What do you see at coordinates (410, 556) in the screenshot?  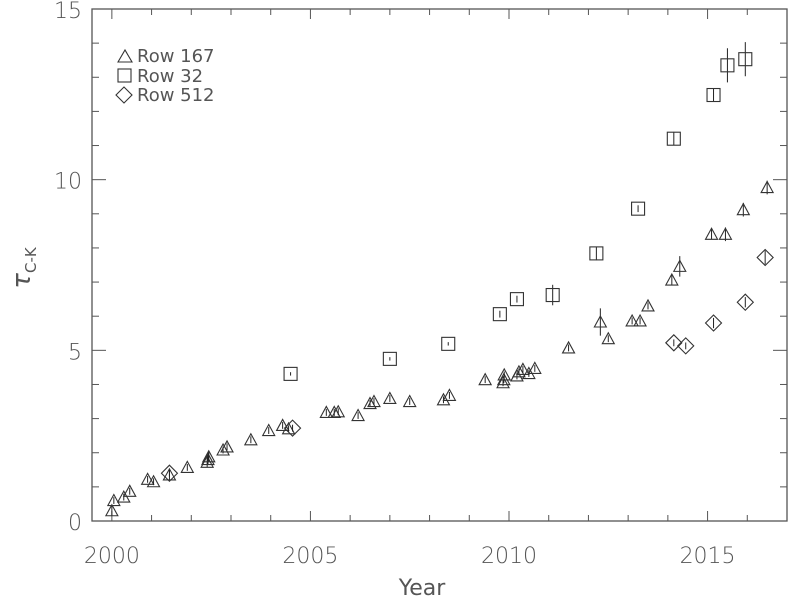 I see `x-axis-tick-labels: 2000 2005 2010 2015` at bounding box center [410, 556].